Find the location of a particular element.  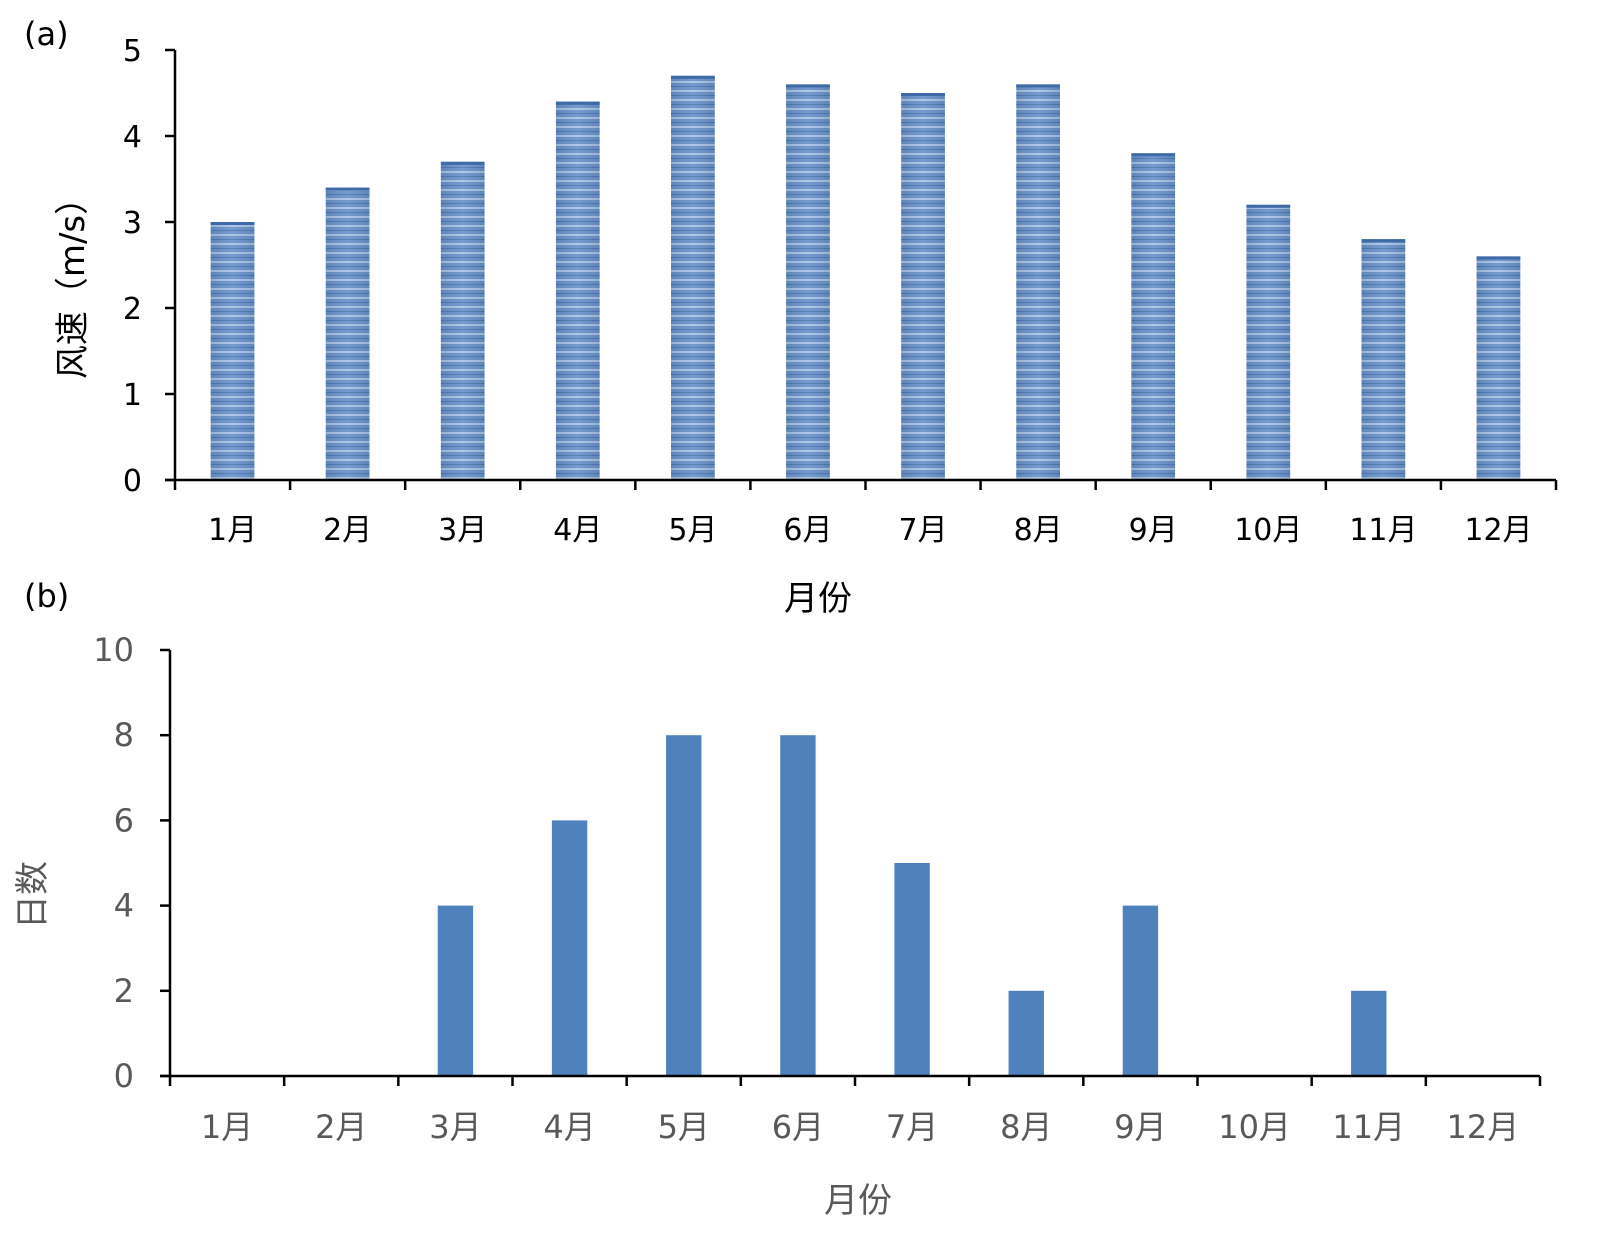

y-tick-label-b-3: 6 is located at coordinates (124, 820).